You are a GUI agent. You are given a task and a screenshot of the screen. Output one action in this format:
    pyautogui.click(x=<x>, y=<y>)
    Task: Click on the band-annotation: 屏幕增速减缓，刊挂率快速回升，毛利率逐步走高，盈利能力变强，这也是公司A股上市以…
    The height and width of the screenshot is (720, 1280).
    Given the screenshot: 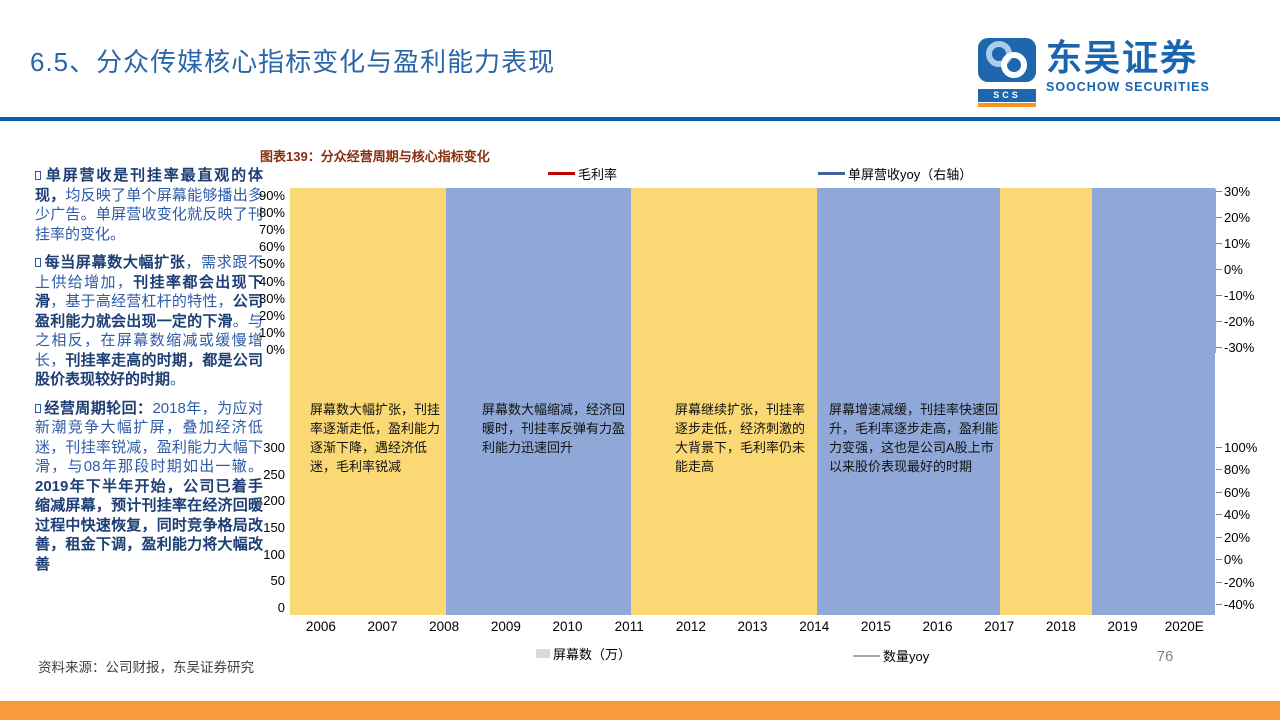 What is the action you would take?
    pyautogui.click(x=914, y=438)
    